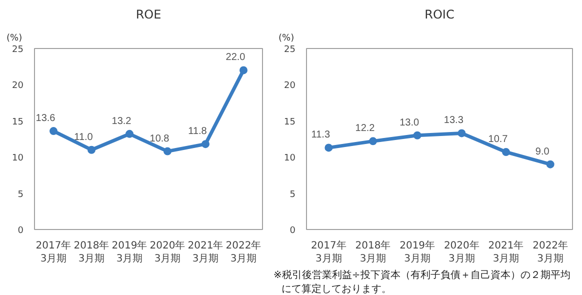  What do you see at coordinates (542, 152) in the screenshot?
I see `data-label: 9.0` at bounding box center [542, 152].